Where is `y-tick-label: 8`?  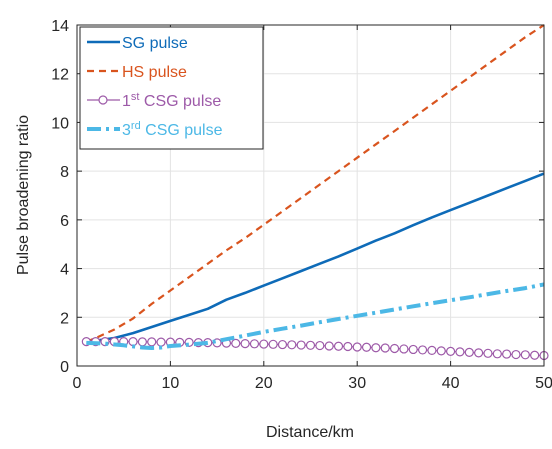 y-tick-label: 8 is located at coordinates (64, 172).